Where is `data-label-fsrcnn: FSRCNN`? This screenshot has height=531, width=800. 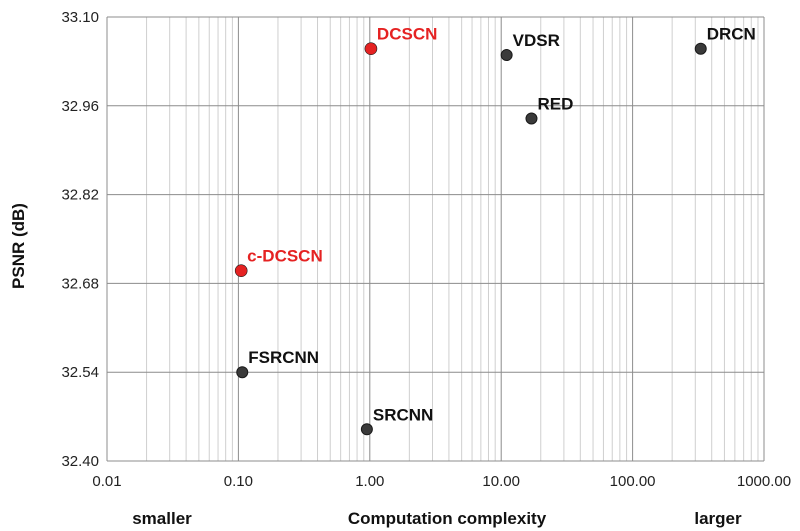 data-label-fsrcnn: FSRCNN is located at coordinates (283, 357).